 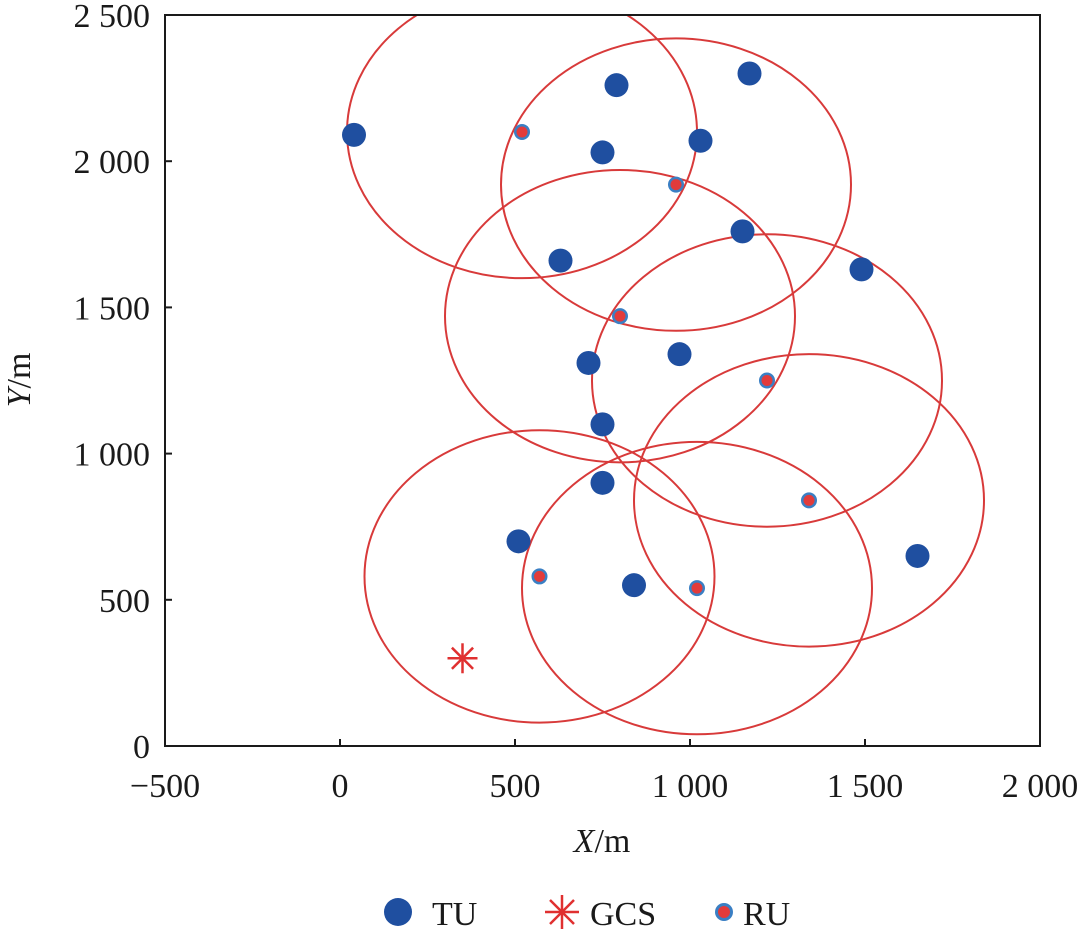 I want to click on legend-ru-label: RU, so click(x=766, y=914).